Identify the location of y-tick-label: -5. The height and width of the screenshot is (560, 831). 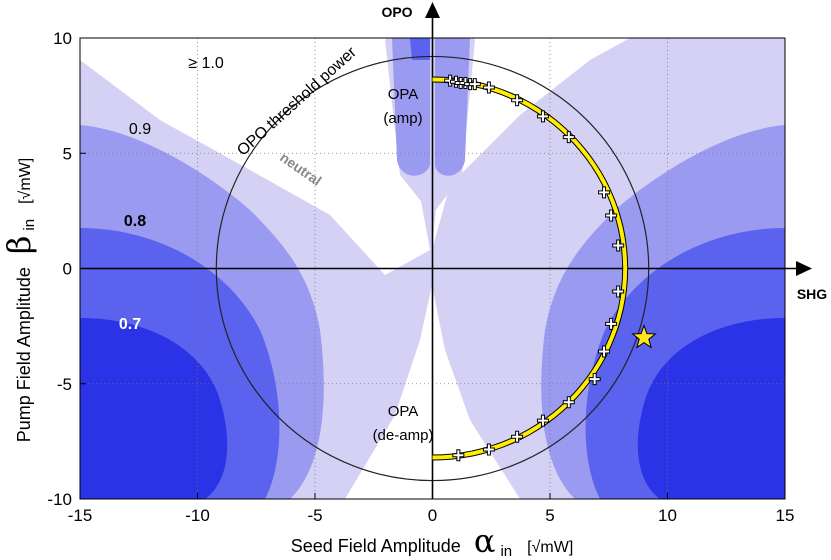
(64, 384).